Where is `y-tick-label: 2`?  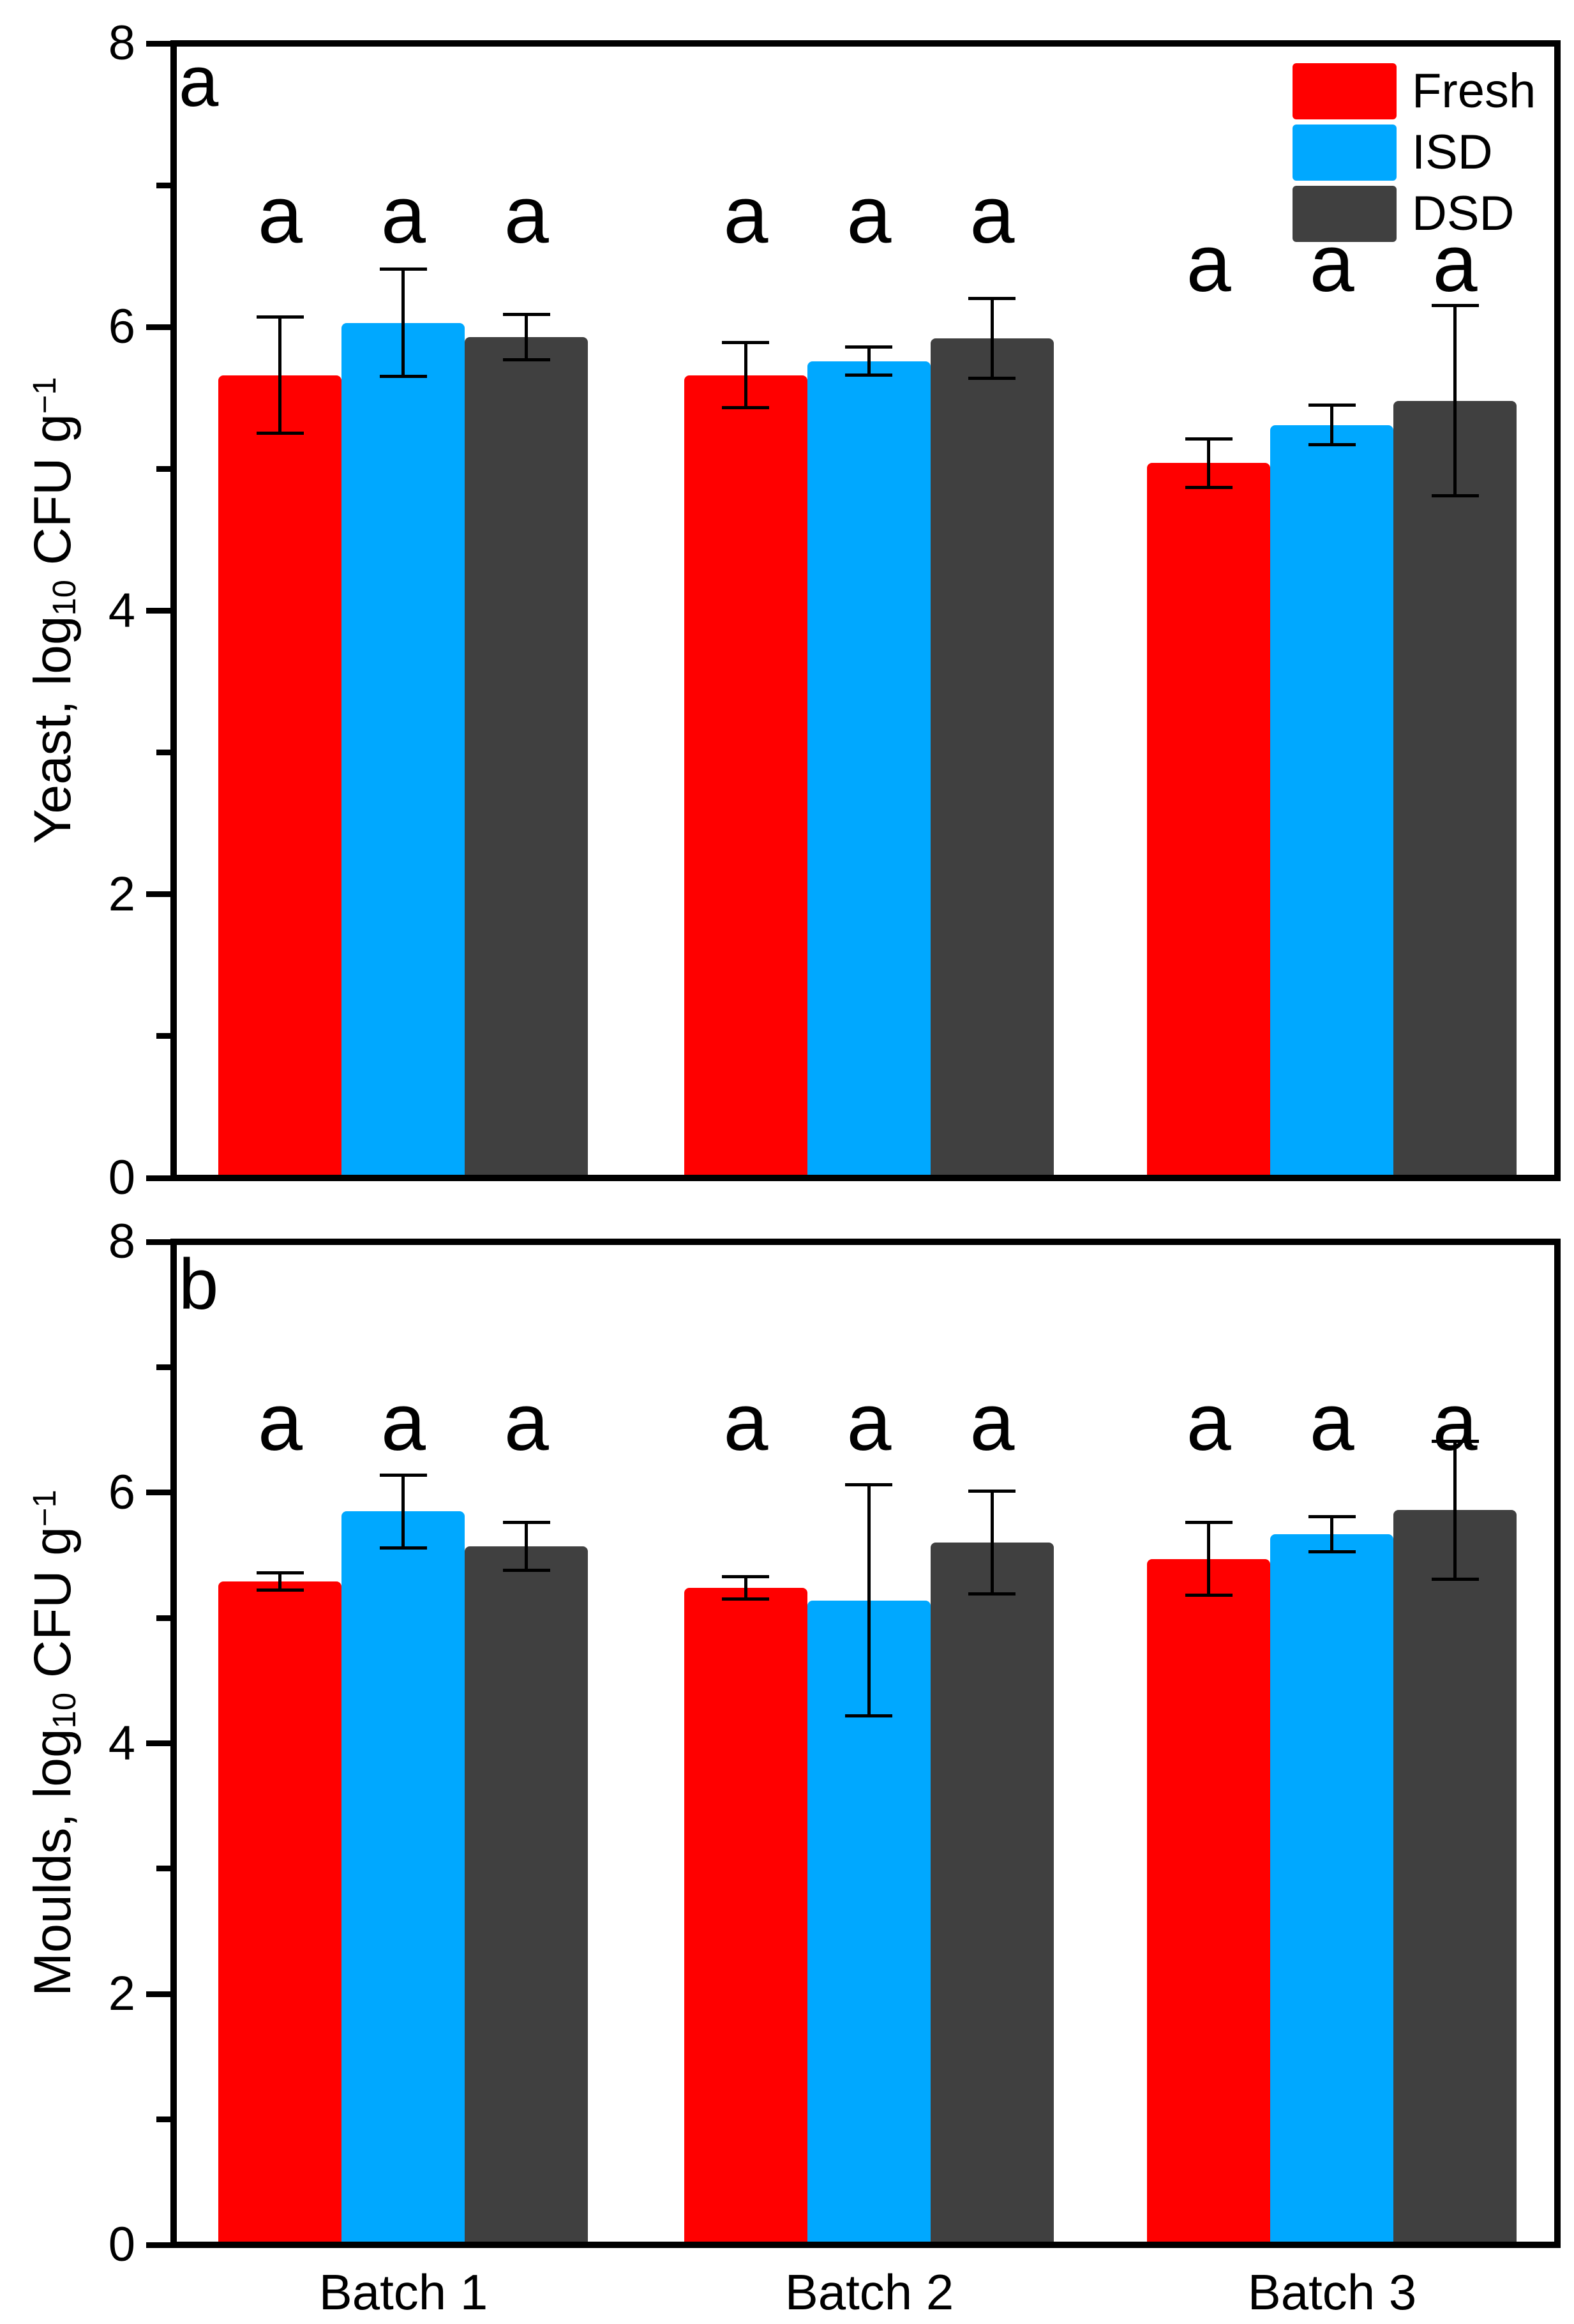
y-tick-label: 2 is located at coordinates (121, 893).